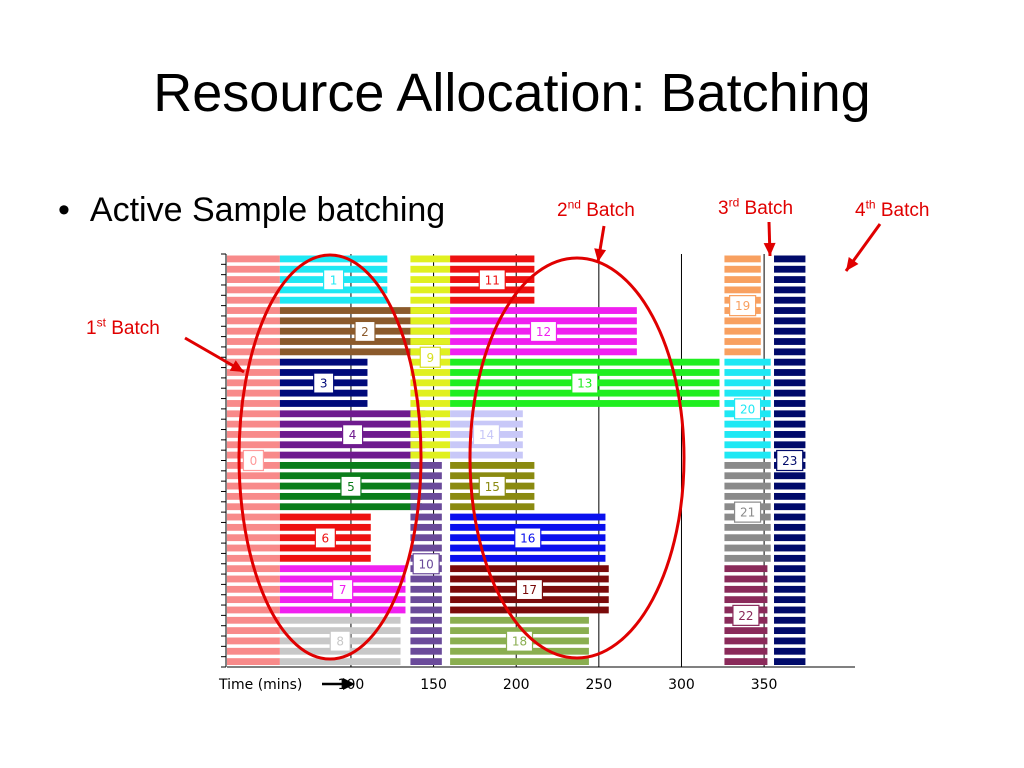 The image size is (1024, 768). I want to click on bullet-item: • Active Sample batching, so click(251, 210).